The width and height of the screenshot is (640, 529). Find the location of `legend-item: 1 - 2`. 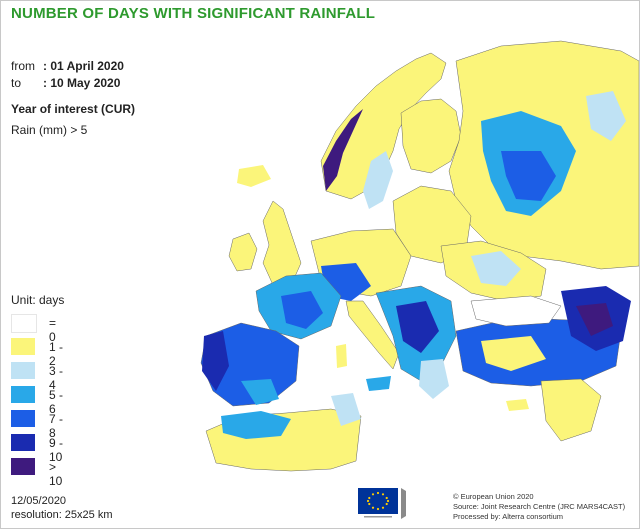

legend-item: 1 - 2 is located at coordinates (37, 351).